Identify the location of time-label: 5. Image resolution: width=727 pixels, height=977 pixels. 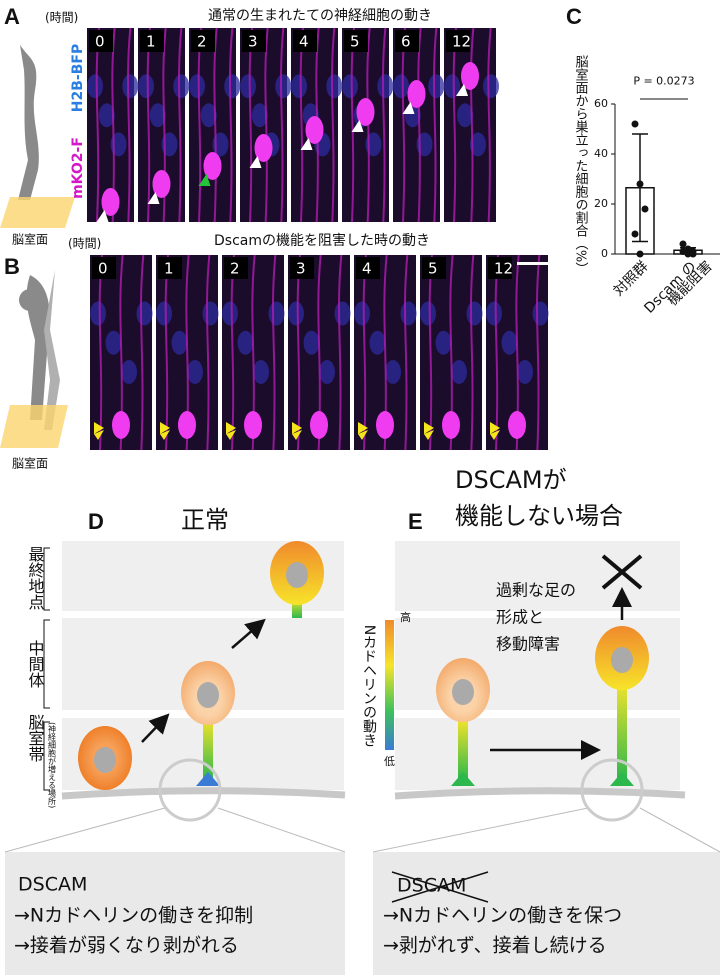
(433, 269).